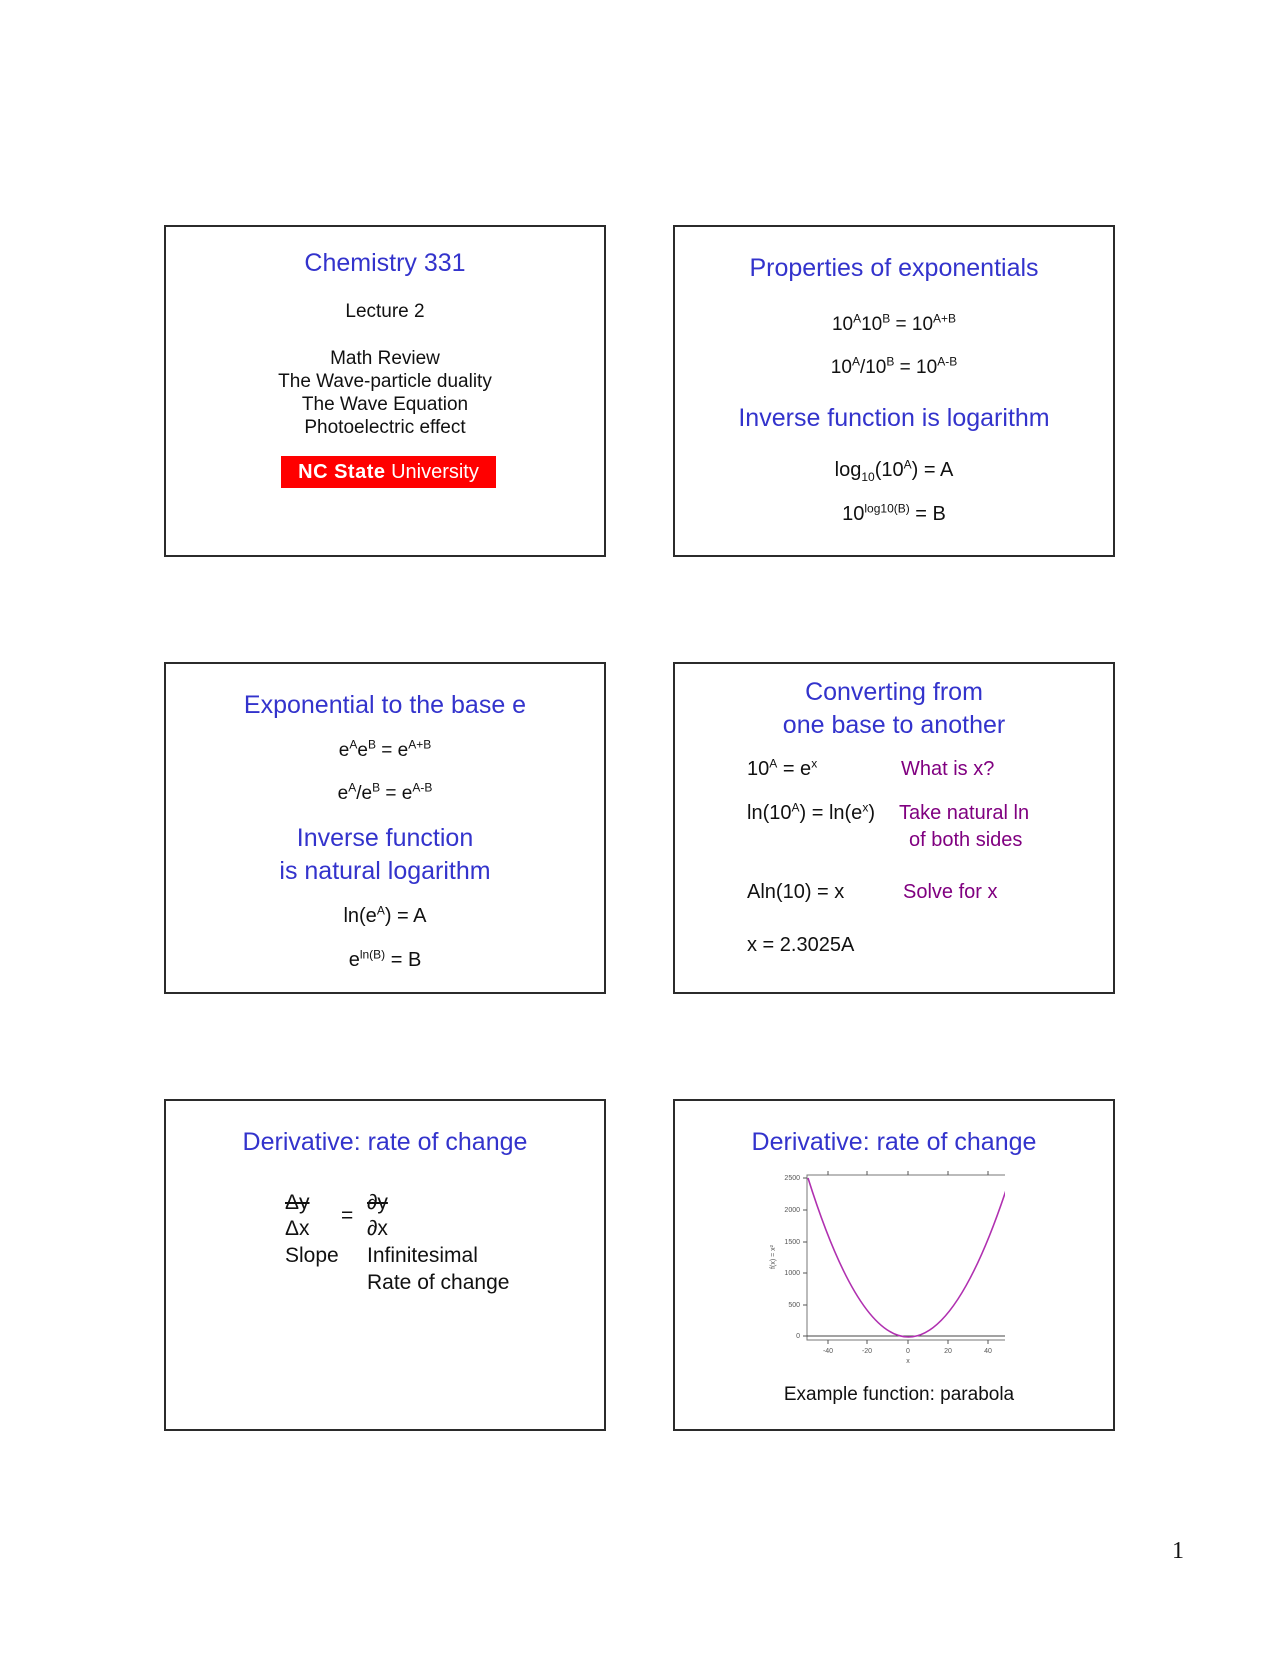  I want to click on logo-bold-text: NC State, so click(342, 472).